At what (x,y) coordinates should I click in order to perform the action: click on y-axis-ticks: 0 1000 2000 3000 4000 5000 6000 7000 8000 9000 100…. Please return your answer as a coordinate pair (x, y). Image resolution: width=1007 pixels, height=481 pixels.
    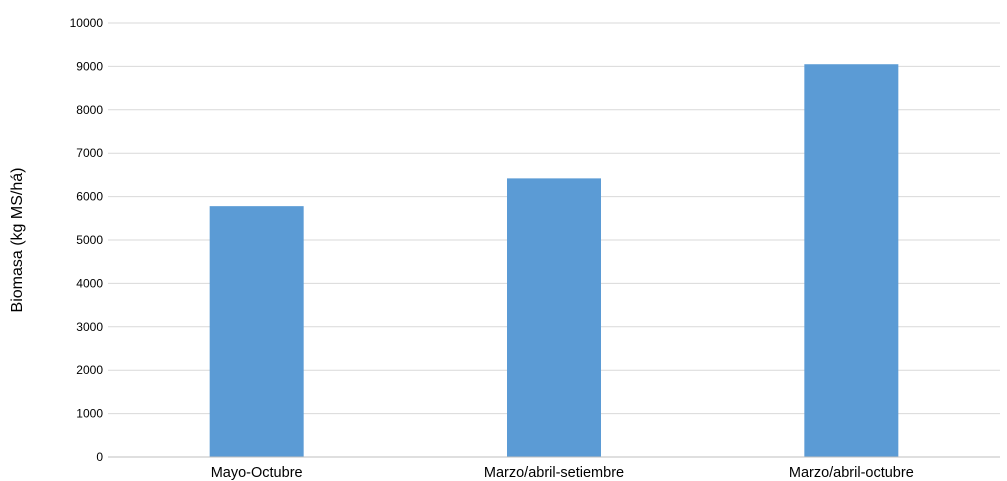
    Looking at the image, I should click on (87, 240).